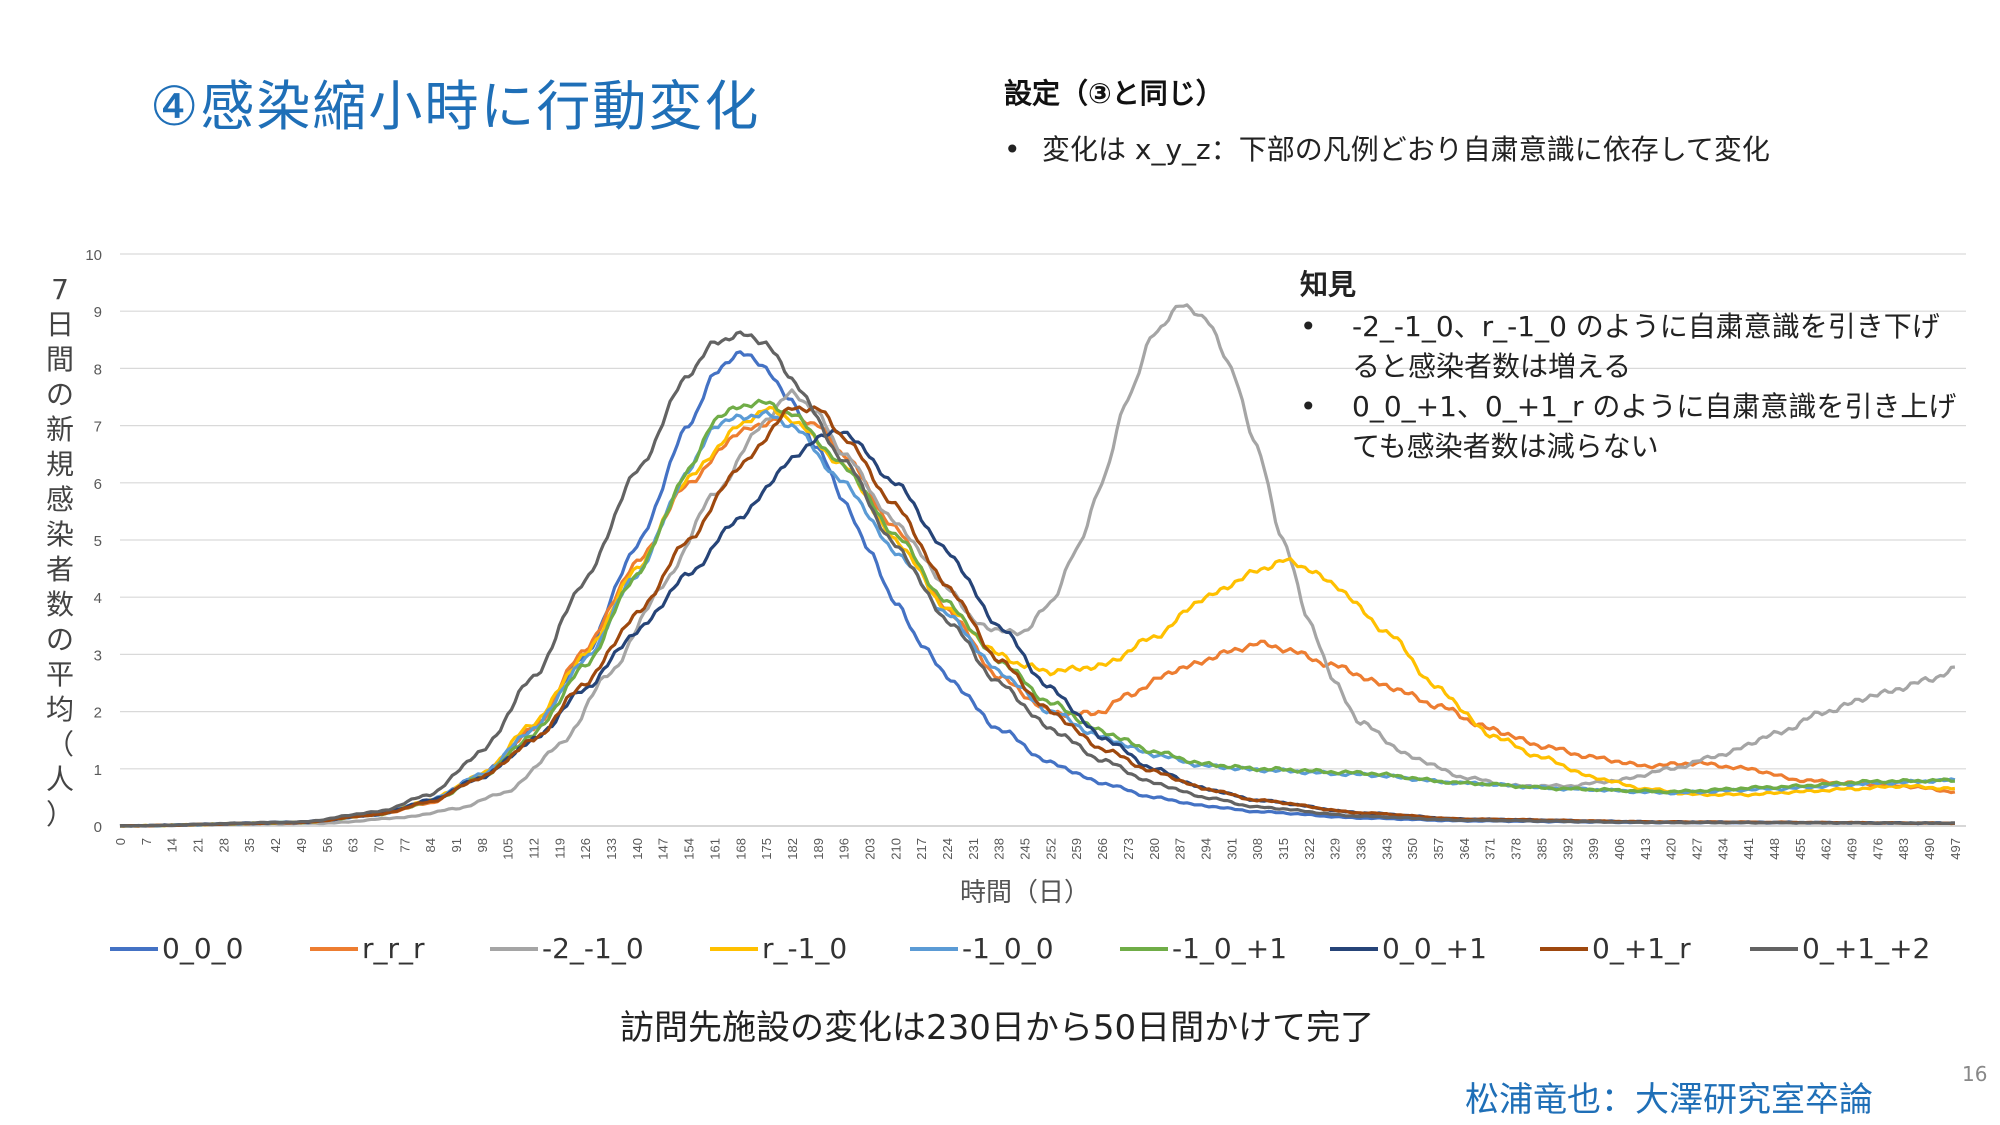  I want to click on y-axis-label-char: 者, so click(59, 569).